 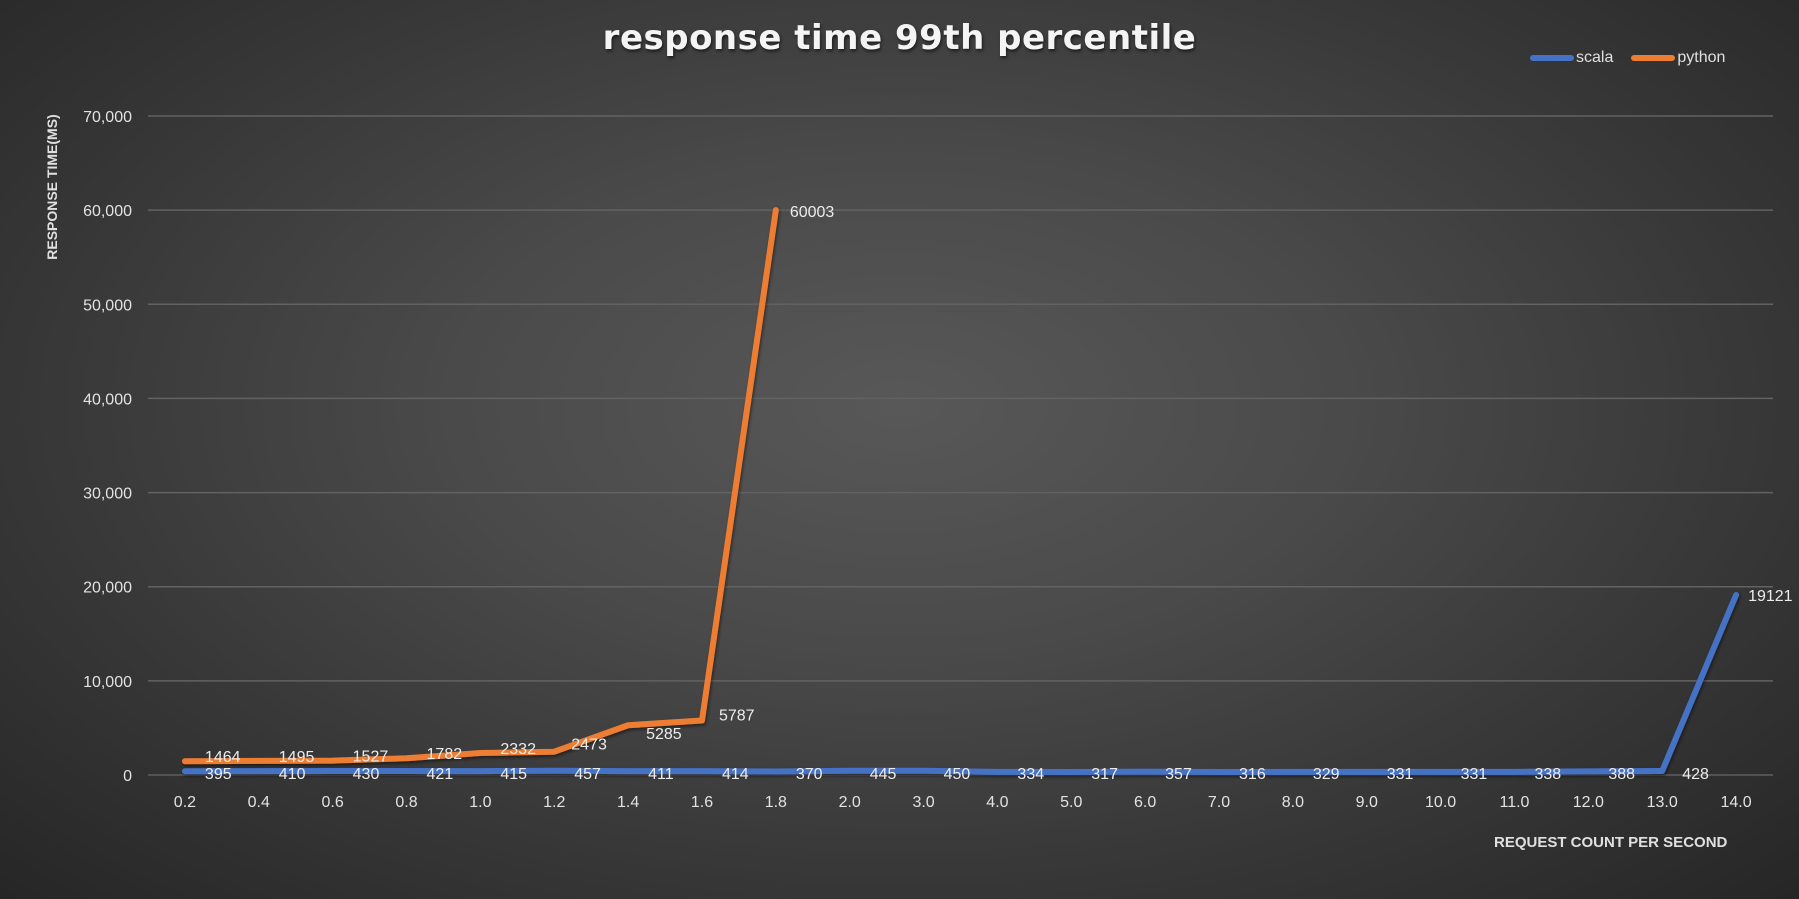 What do you see at coordinates (107, 211) in the screenshot?
I see `y-tick-label: 60,000` at bounding box center [107, 211].